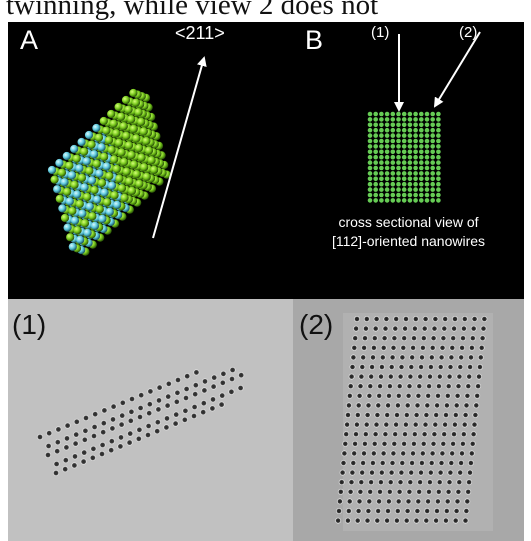 The width and height of the screenshot is (531, 541). Describe the element at coordinates (404, 157) in the screenshot. I see `cross-section-atoms` at that location.